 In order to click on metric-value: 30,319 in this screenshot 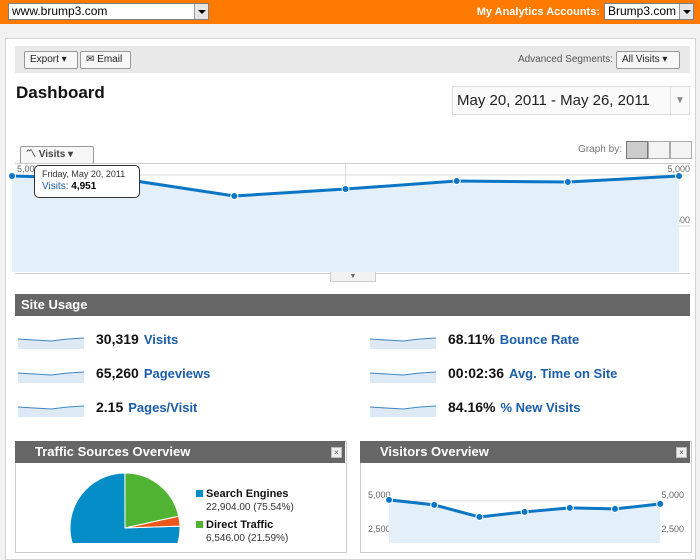, I will do `click(117, 339)`.